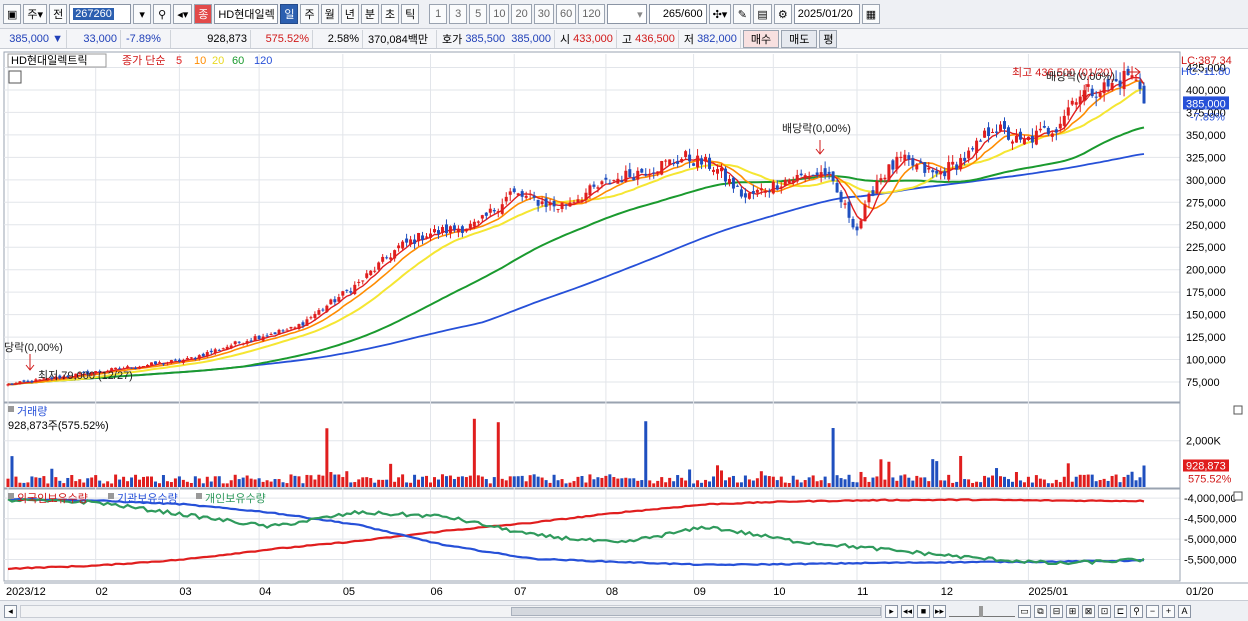  I want to click on scrollbar-track, so click(451, 611).